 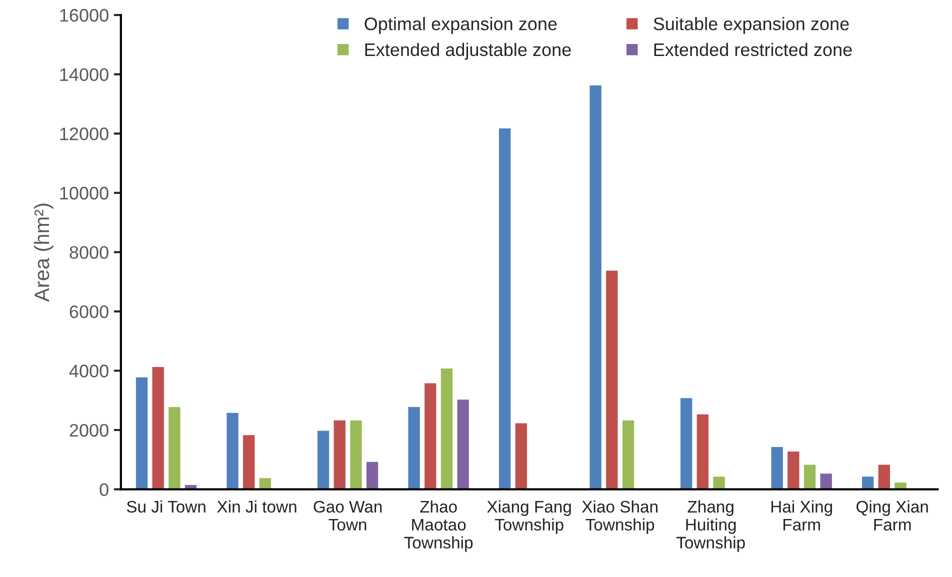 What do you see at coordinates (529, 517) in the screenshot?
I see `x-tick-label: Xiang Fang Township` at bounding box center [529, 517].